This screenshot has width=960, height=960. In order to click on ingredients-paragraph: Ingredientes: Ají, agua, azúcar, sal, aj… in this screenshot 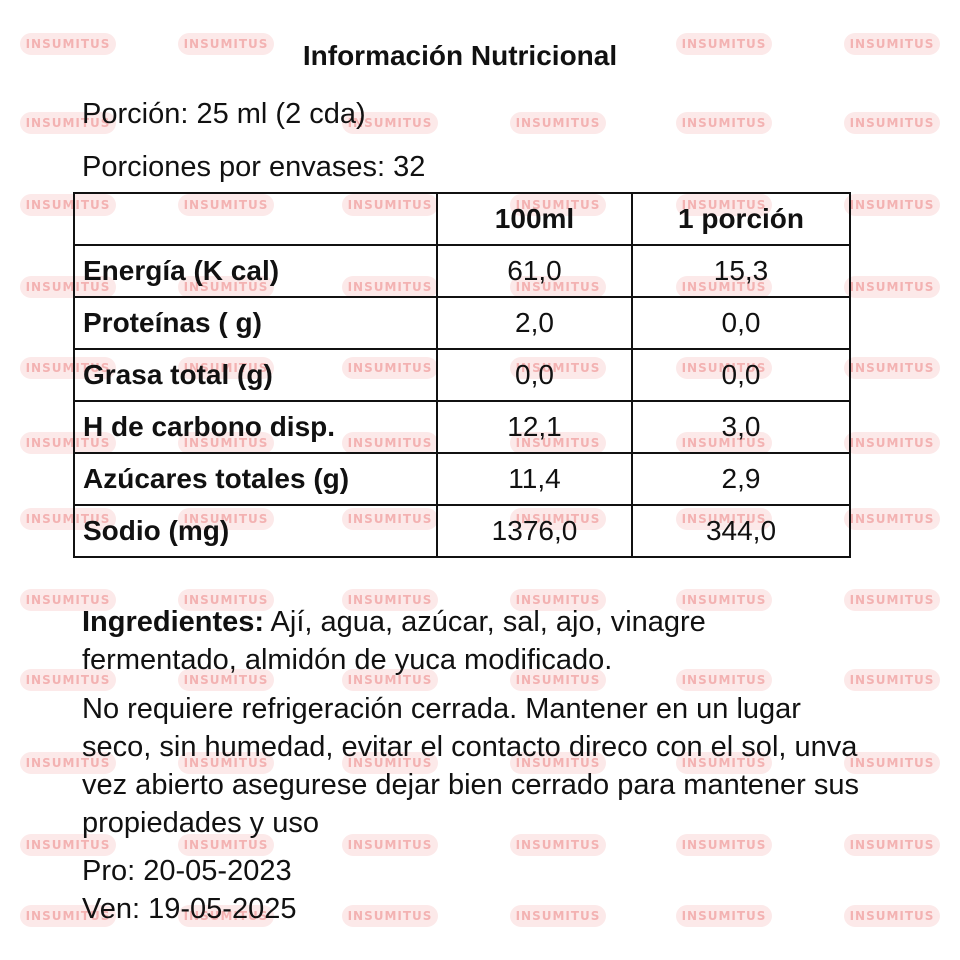, I will do `click(472, 641)`.